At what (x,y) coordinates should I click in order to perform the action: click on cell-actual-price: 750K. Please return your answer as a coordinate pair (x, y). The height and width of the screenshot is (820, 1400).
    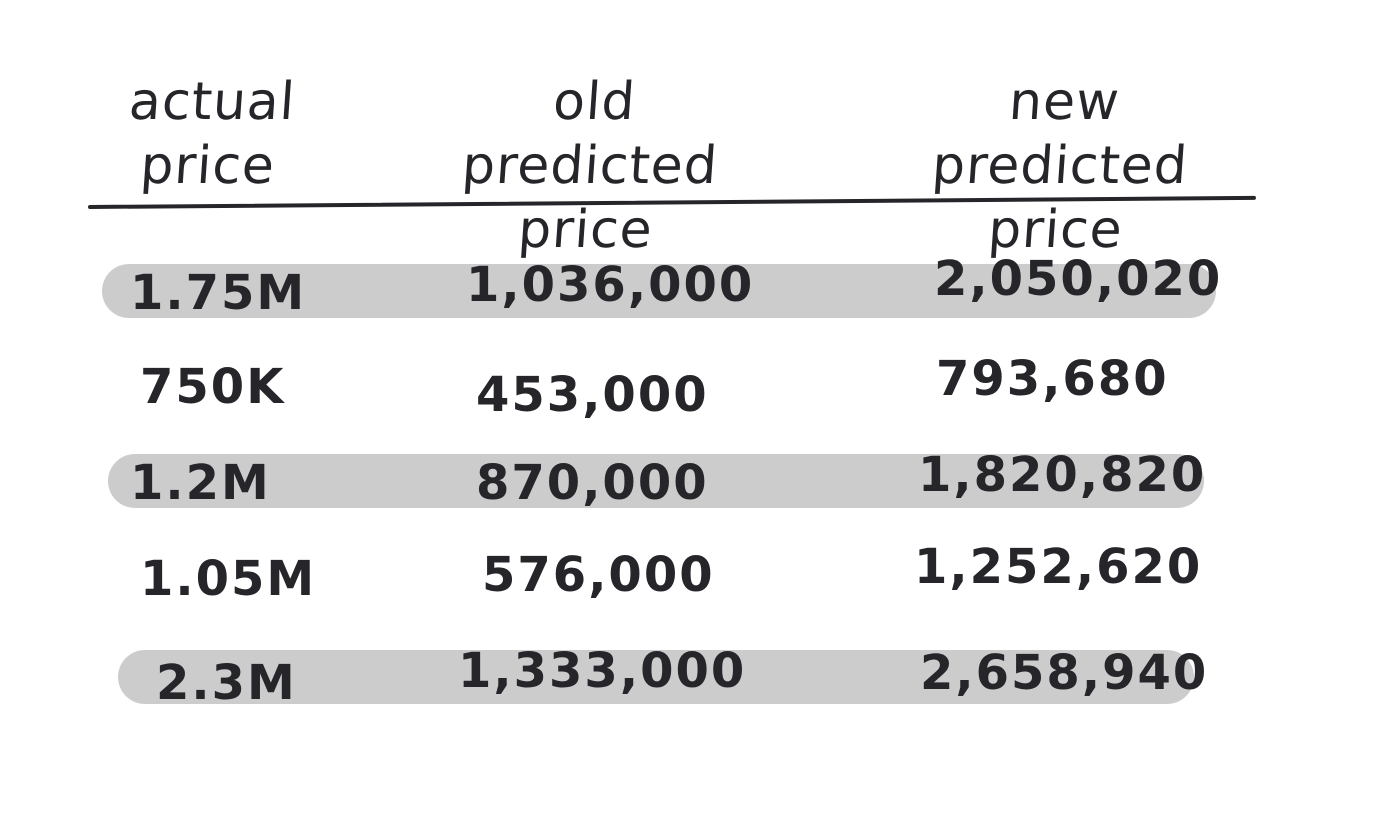
    Looking at the image, I should click on (213, 387).